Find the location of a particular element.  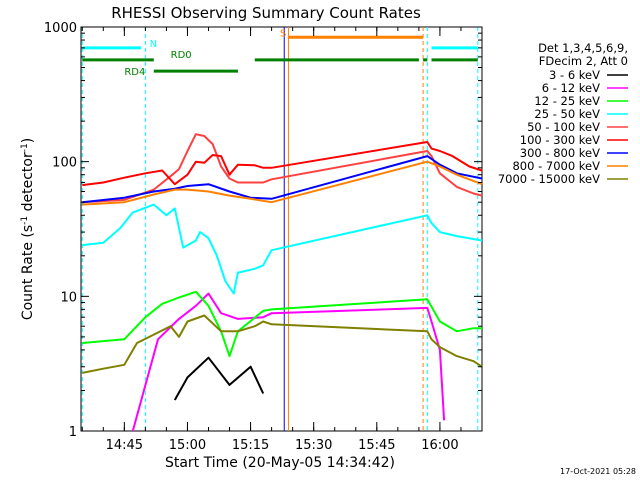

legend-entry-label: 6 - 12 keV is located at coordinates (571, 88).